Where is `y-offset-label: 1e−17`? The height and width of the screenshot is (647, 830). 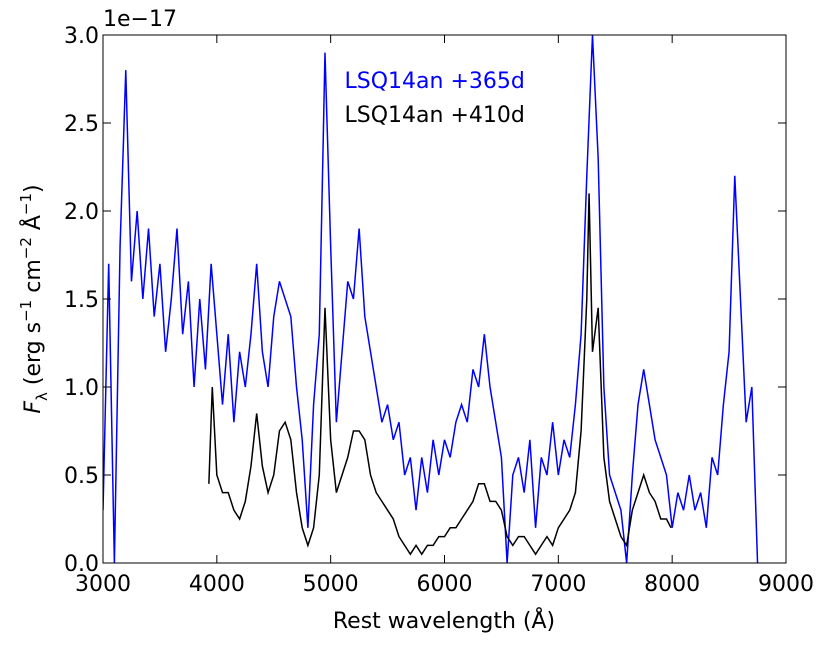
y-offset-label: 1e−17 is located at coordinates (140, 19).